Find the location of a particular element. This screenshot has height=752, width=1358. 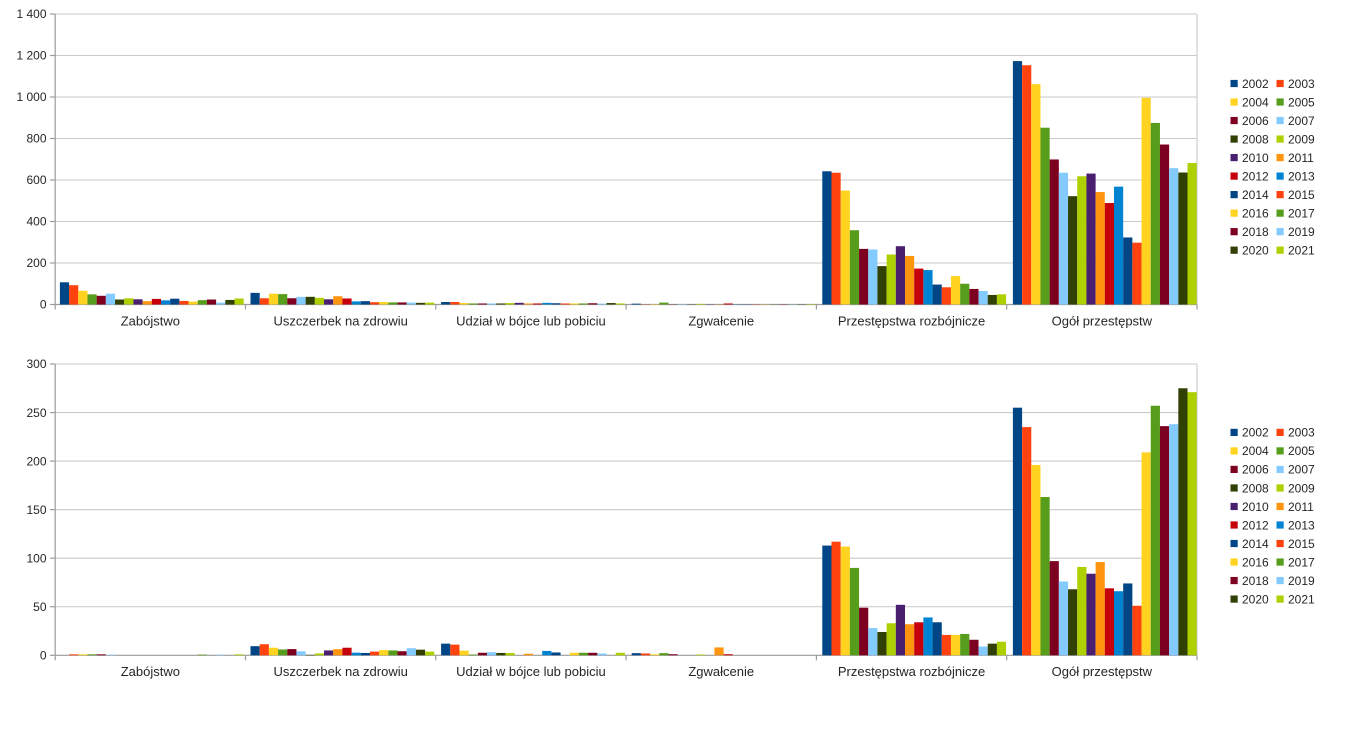

svg-text: 150 is located at coordinates (36, 510).